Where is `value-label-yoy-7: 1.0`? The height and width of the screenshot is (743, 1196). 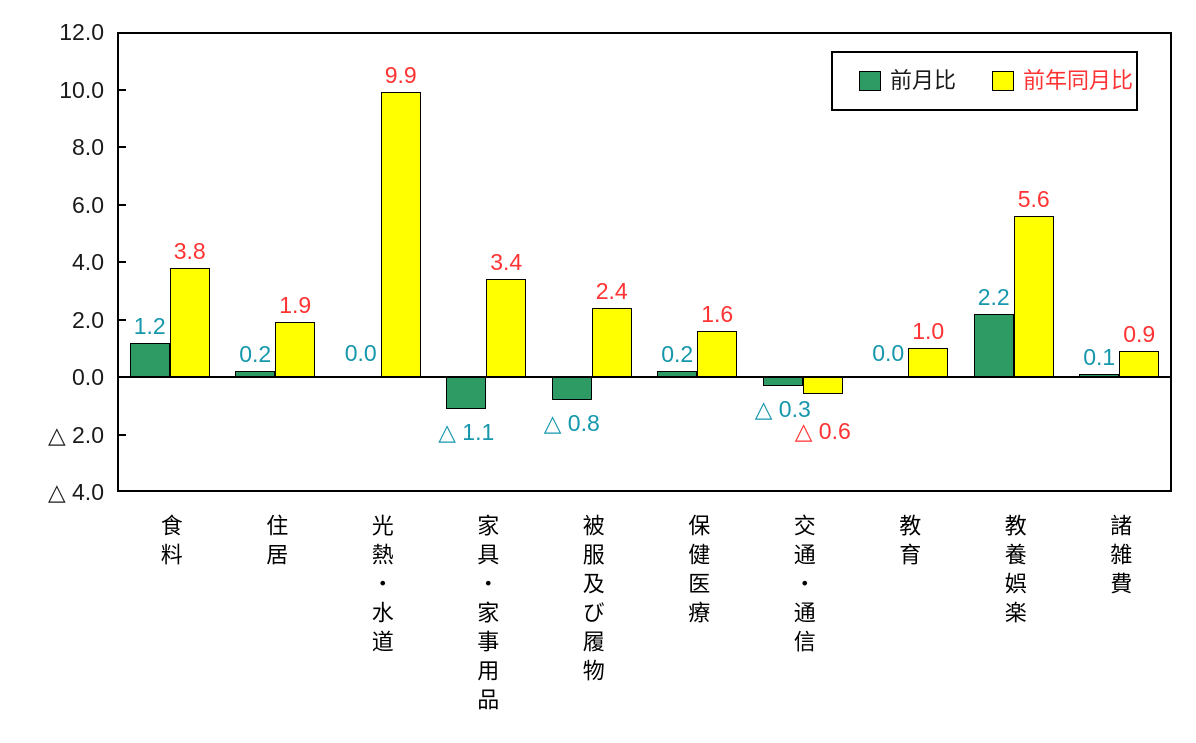
value-label-yoy-7: 1.0 is located at coordinates (928, 331).